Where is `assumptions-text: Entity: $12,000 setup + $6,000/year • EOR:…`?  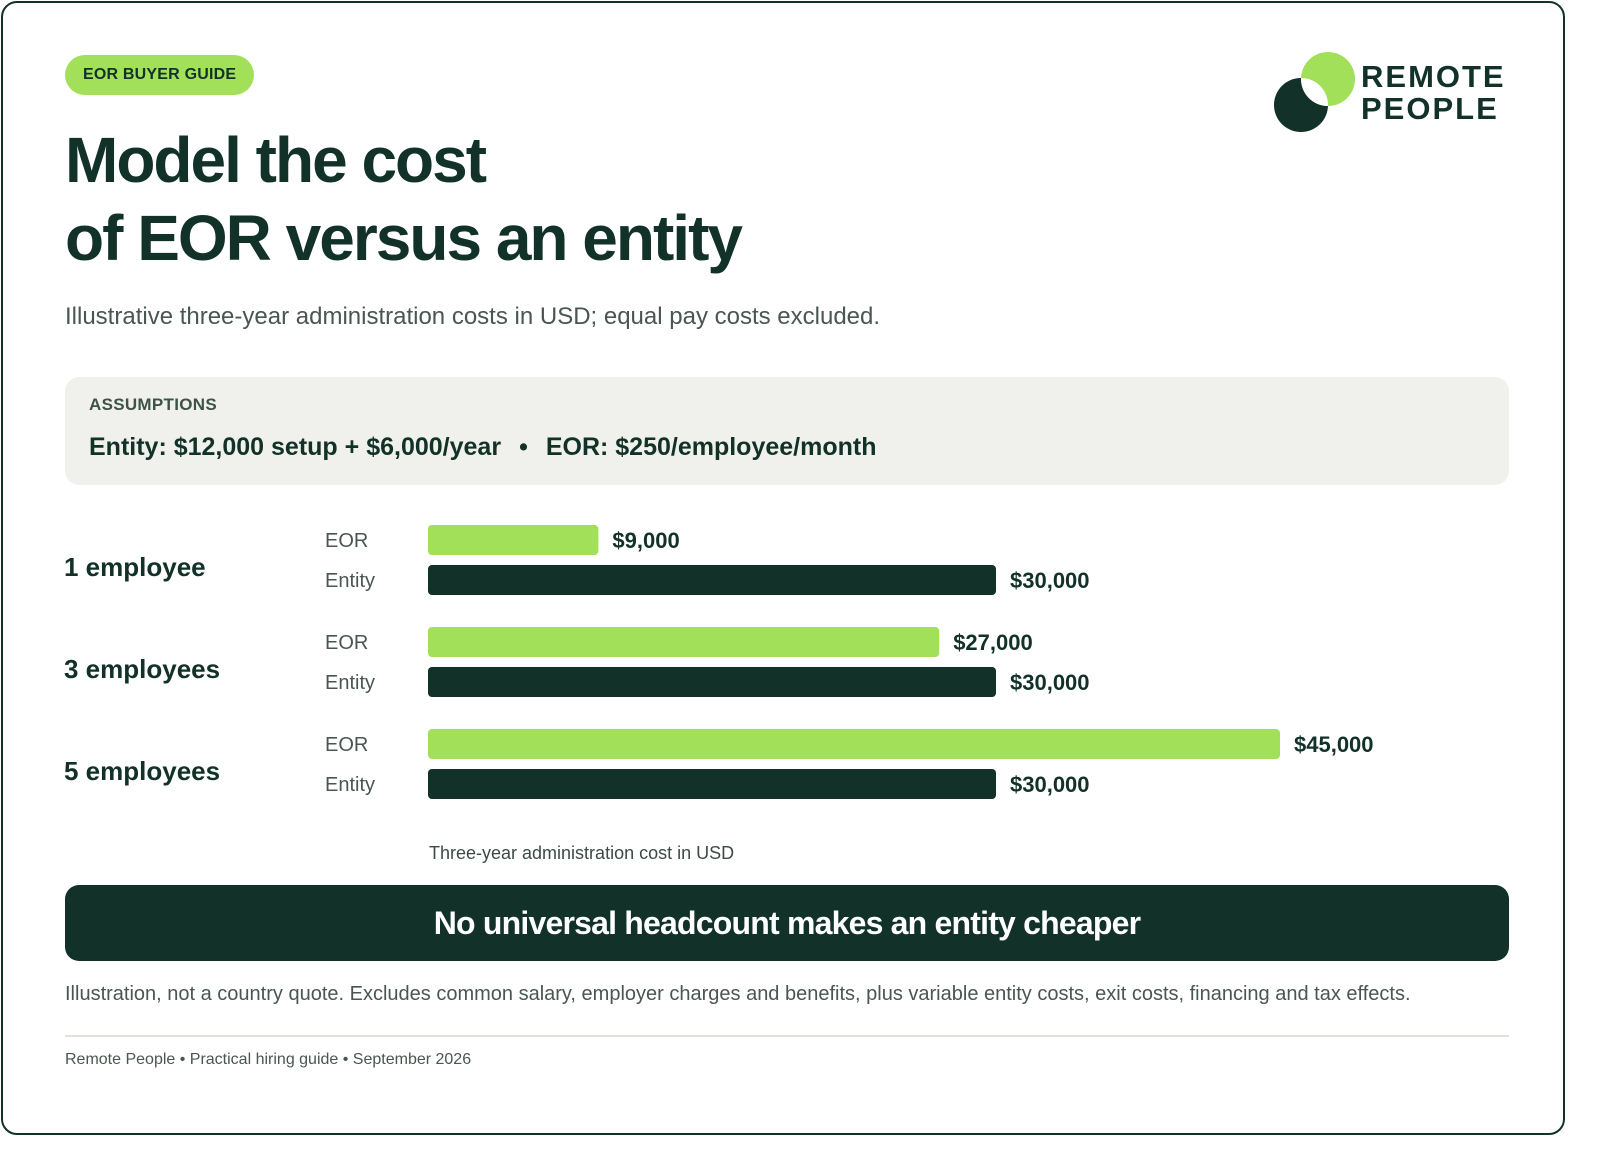
assumptions-text: Entity: $12,000 setup + $6,000/year • EOR:… is located at coordinates (482, 447).